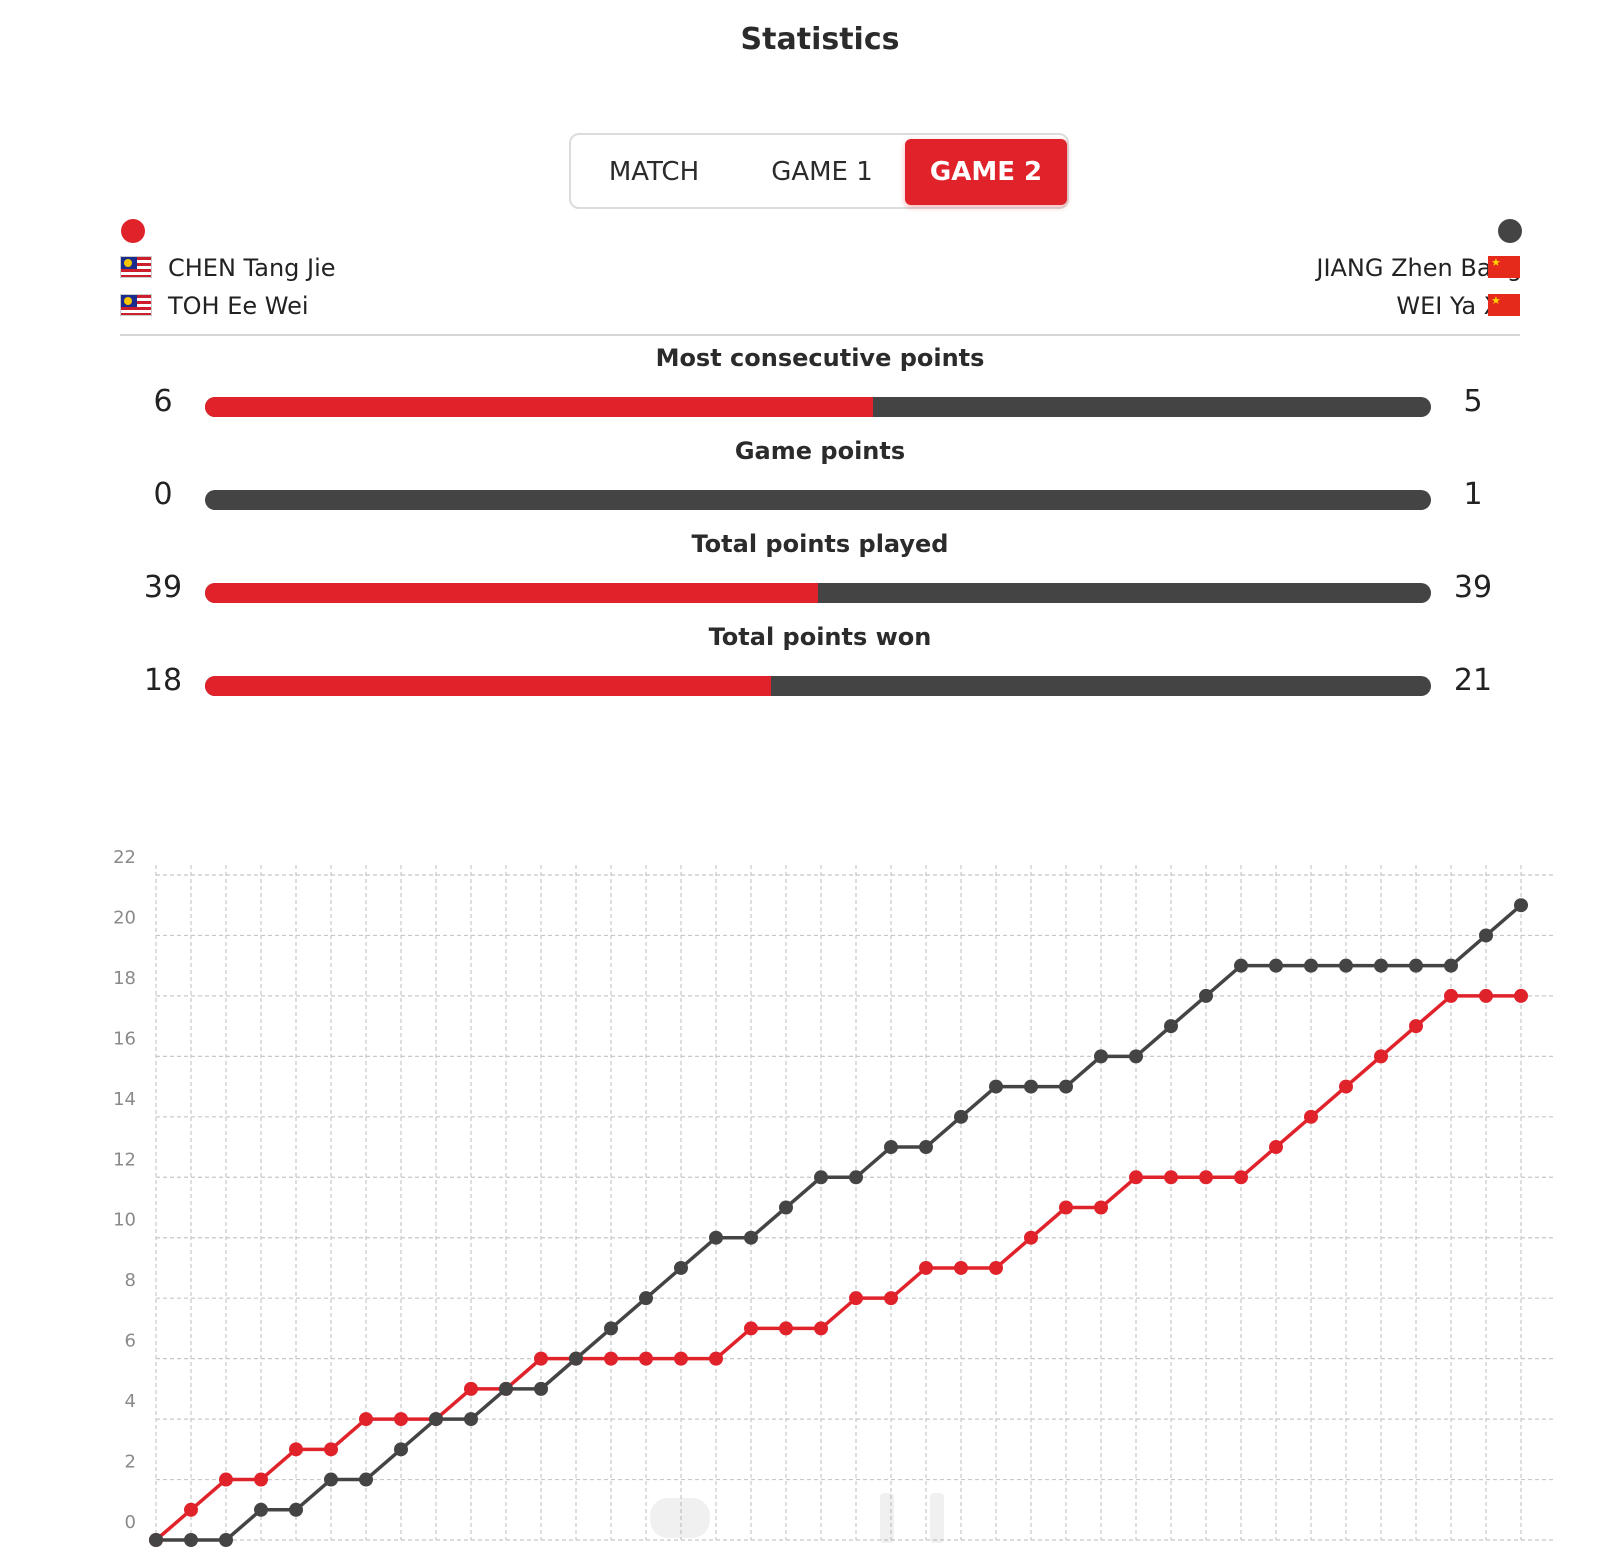 The height and width of the screenshot is (1558, 1620). What do you see at coordinates (820, 544) in the screenshot?
I see `stat-label: Total points played` at bounding box center [820, 544].